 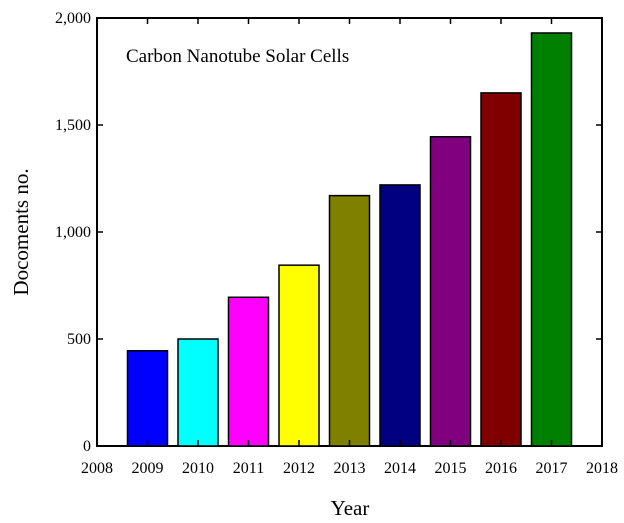 I want to click on x-tick-label: 2015, so click(x=451, y=468).